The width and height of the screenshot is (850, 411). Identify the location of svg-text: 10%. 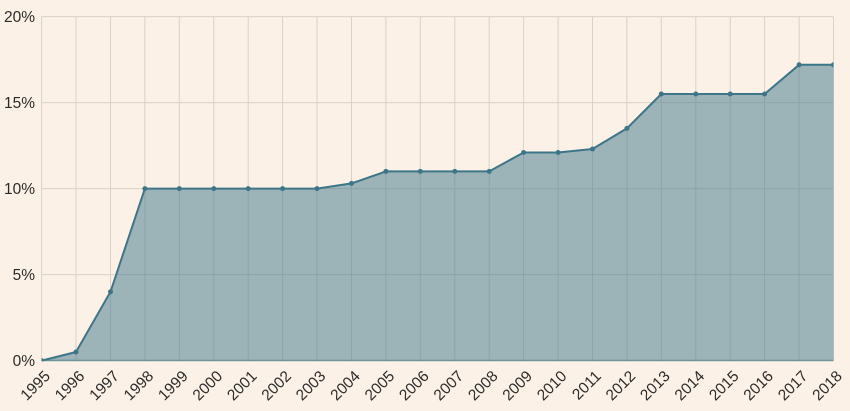
(19, 189).